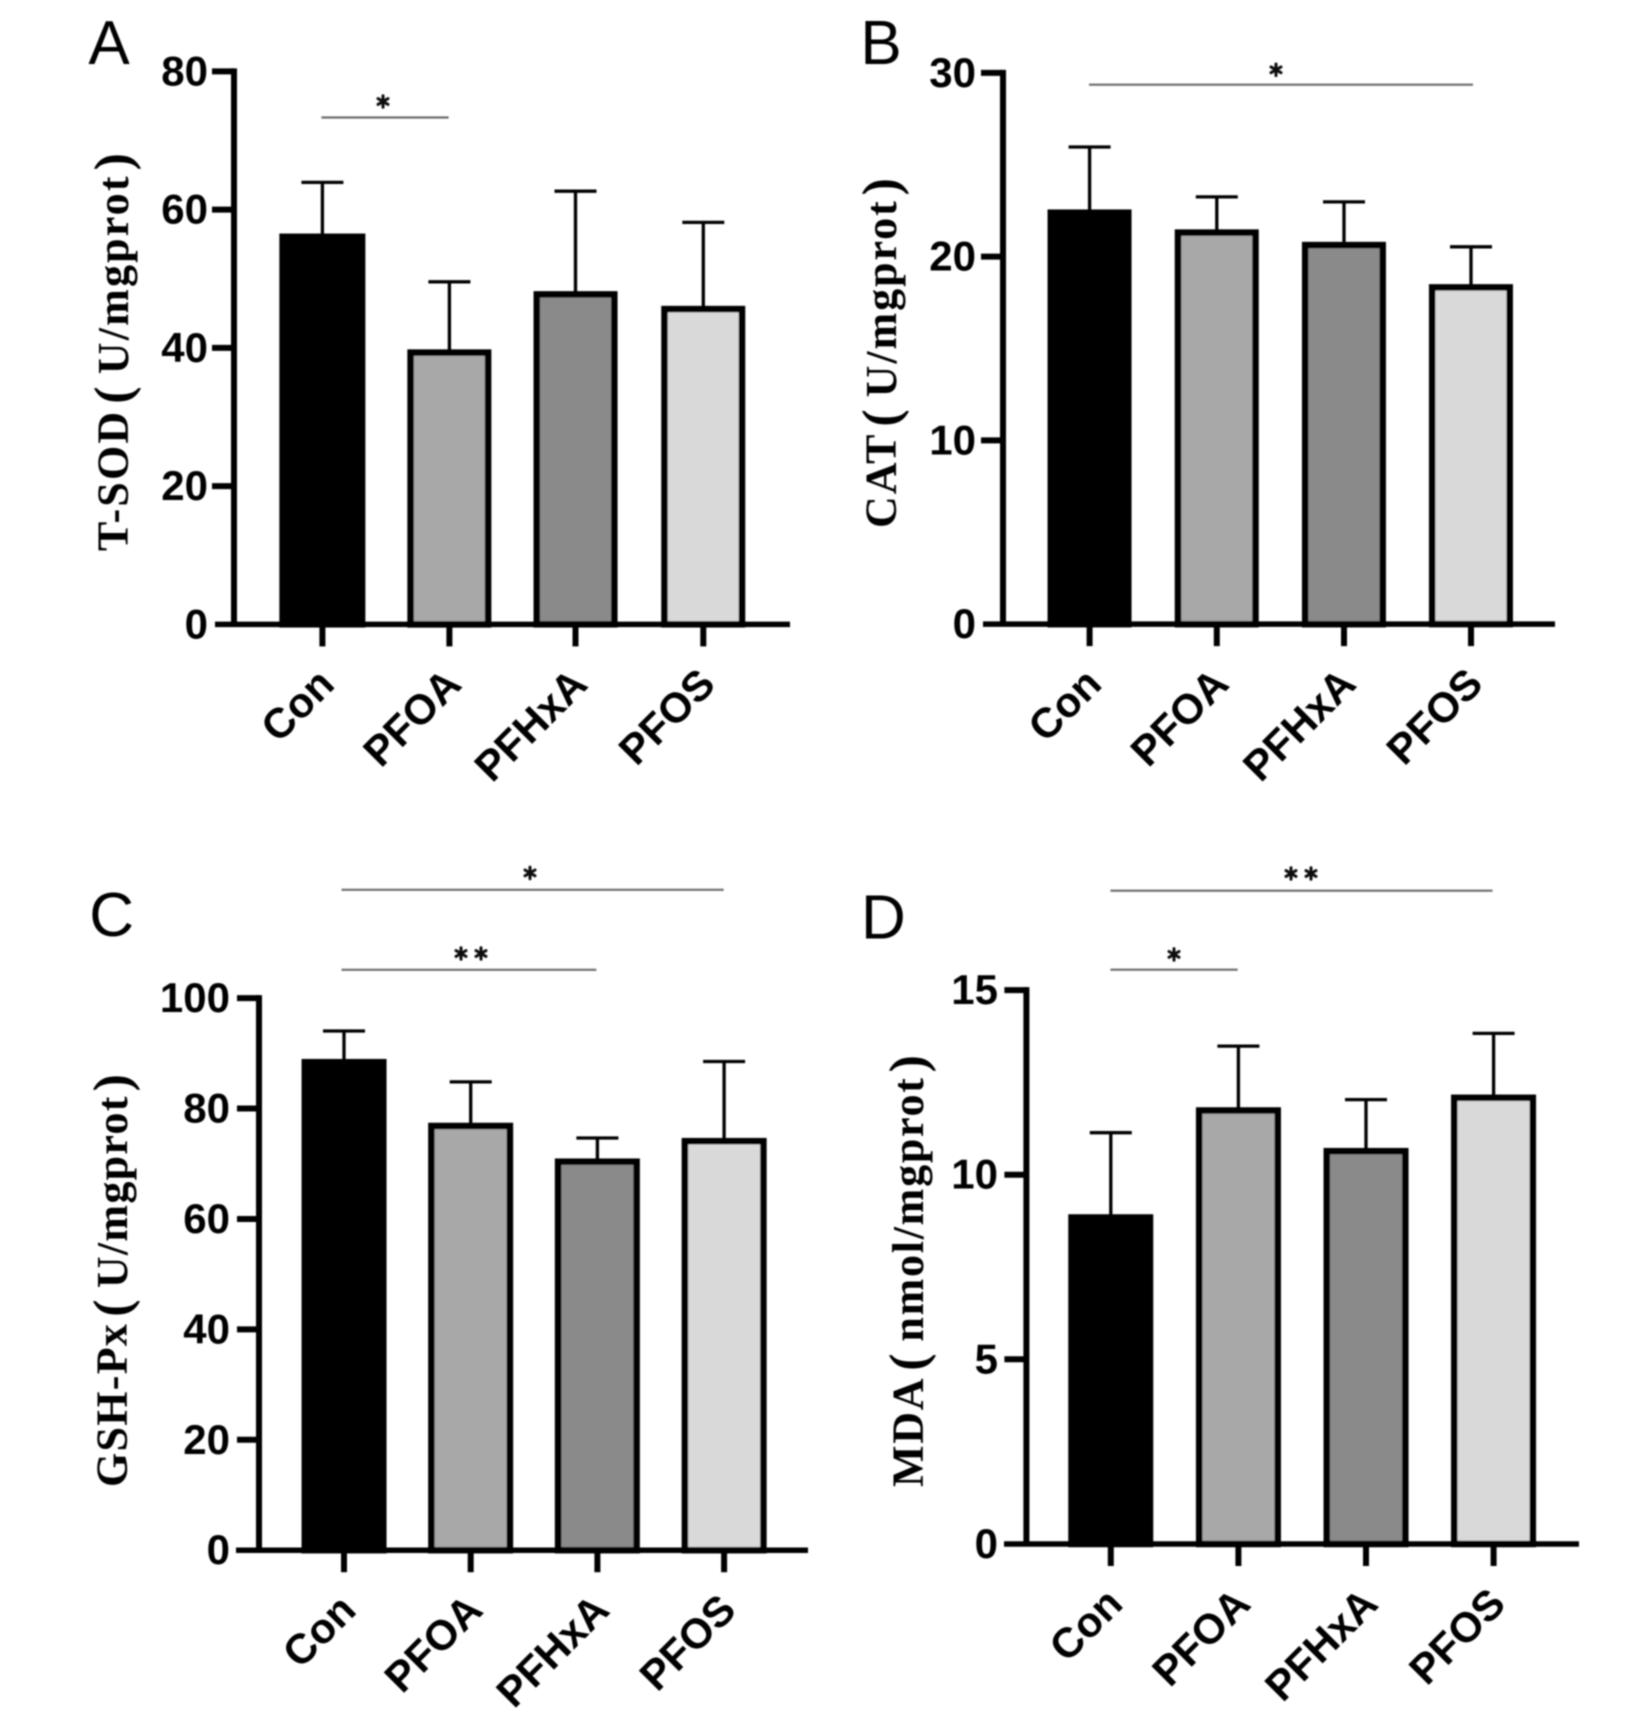  Describe the element at coordinates (908, 1271) in the screenshot. I see `svg-text: MDA(nmol/mgprot)` at that location.